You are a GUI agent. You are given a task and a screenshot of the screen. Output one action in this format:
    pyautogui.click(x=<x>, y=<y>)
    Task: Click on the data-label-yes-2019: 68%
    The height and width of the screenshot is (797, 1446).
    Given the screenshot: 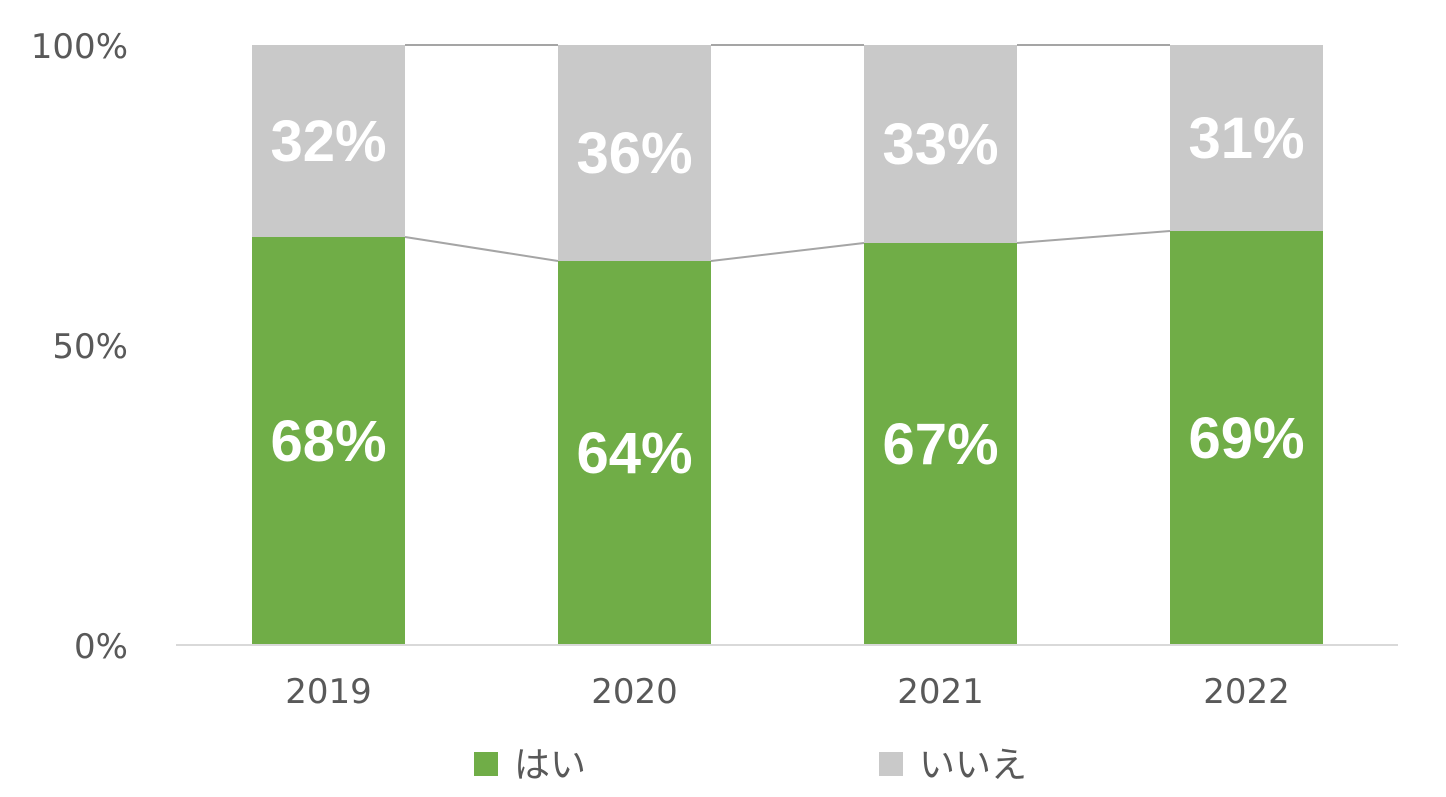 What is the action you would take?
    pyautogui.click(x=328, y=441)
    